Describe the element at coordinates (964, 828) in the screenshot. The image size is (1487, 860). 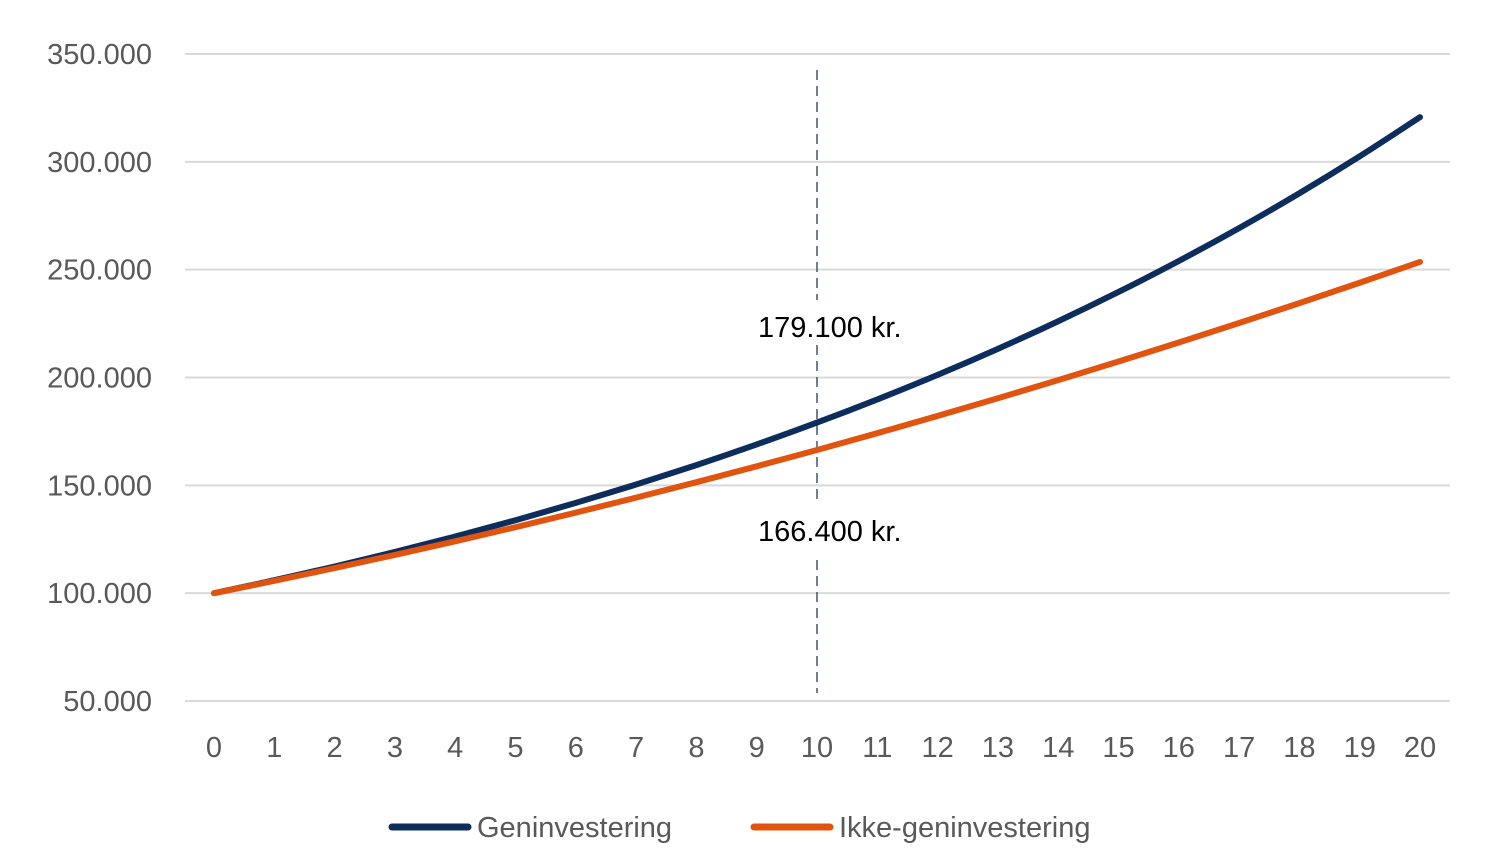
I see `legend-label-ikke-geninvestering: Ikke-geninvestering` at that location.